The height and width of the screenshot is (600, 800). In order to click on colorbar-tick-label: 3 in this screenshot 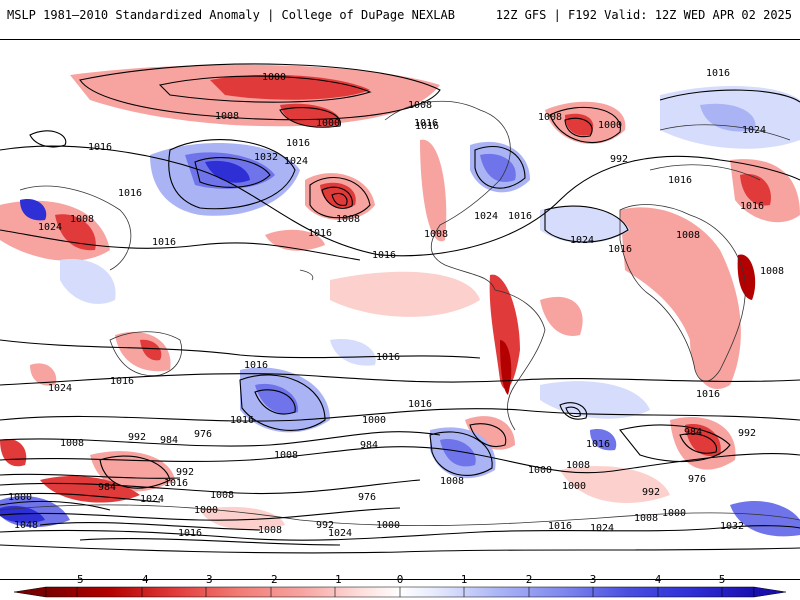, I will do `click(593, 579)`.